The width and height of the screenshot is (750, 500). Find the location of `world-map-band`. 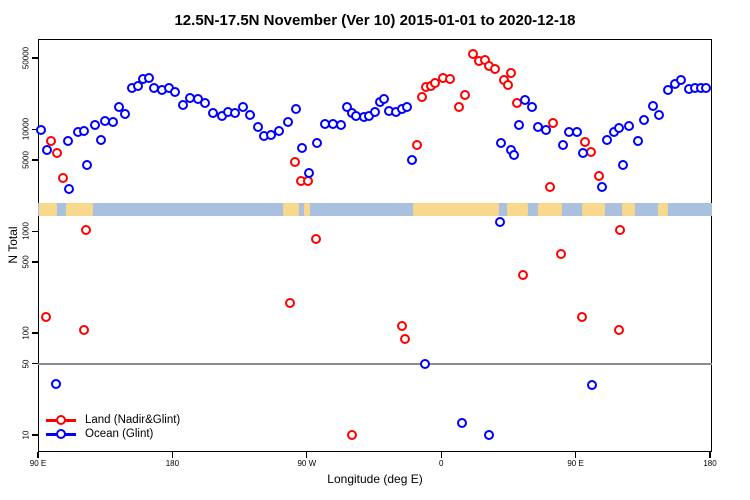

world-map-band is located at coordinates (375, 209).